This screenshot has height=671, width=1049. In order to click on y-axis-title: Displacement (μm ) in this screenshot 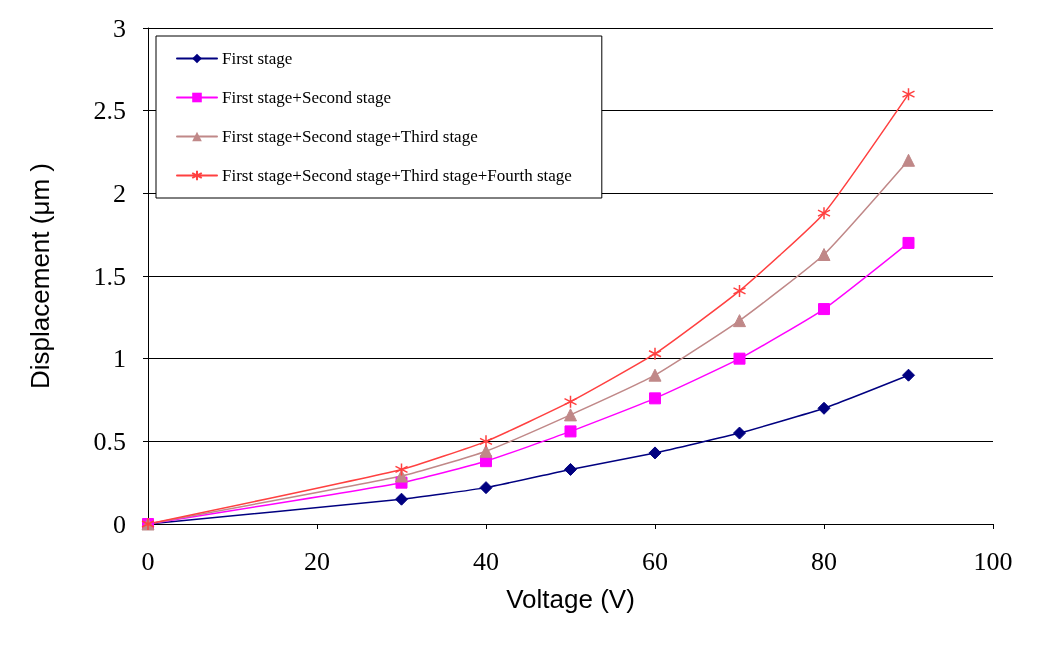, I will do `click(40, 276)`.